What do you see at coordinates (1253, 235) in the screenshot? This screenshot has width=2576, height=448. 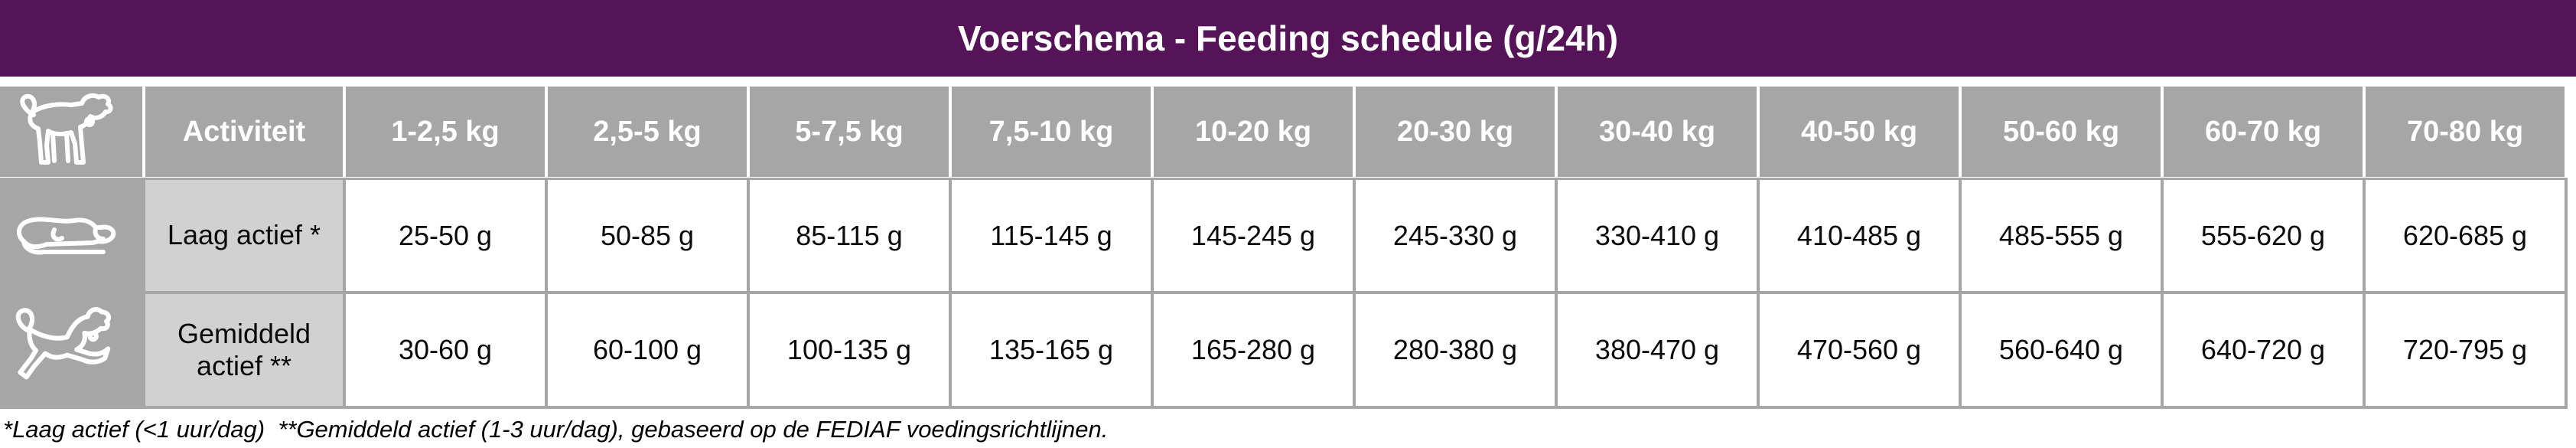 I see `amount-cell: 145-245 g` at bounding box center [1253, 235].